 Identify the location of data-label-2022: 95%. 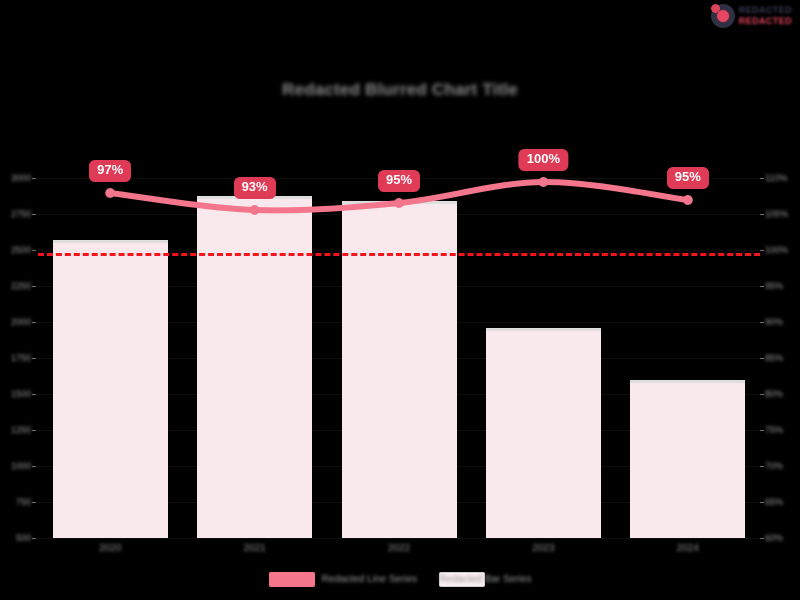
(399, 181).